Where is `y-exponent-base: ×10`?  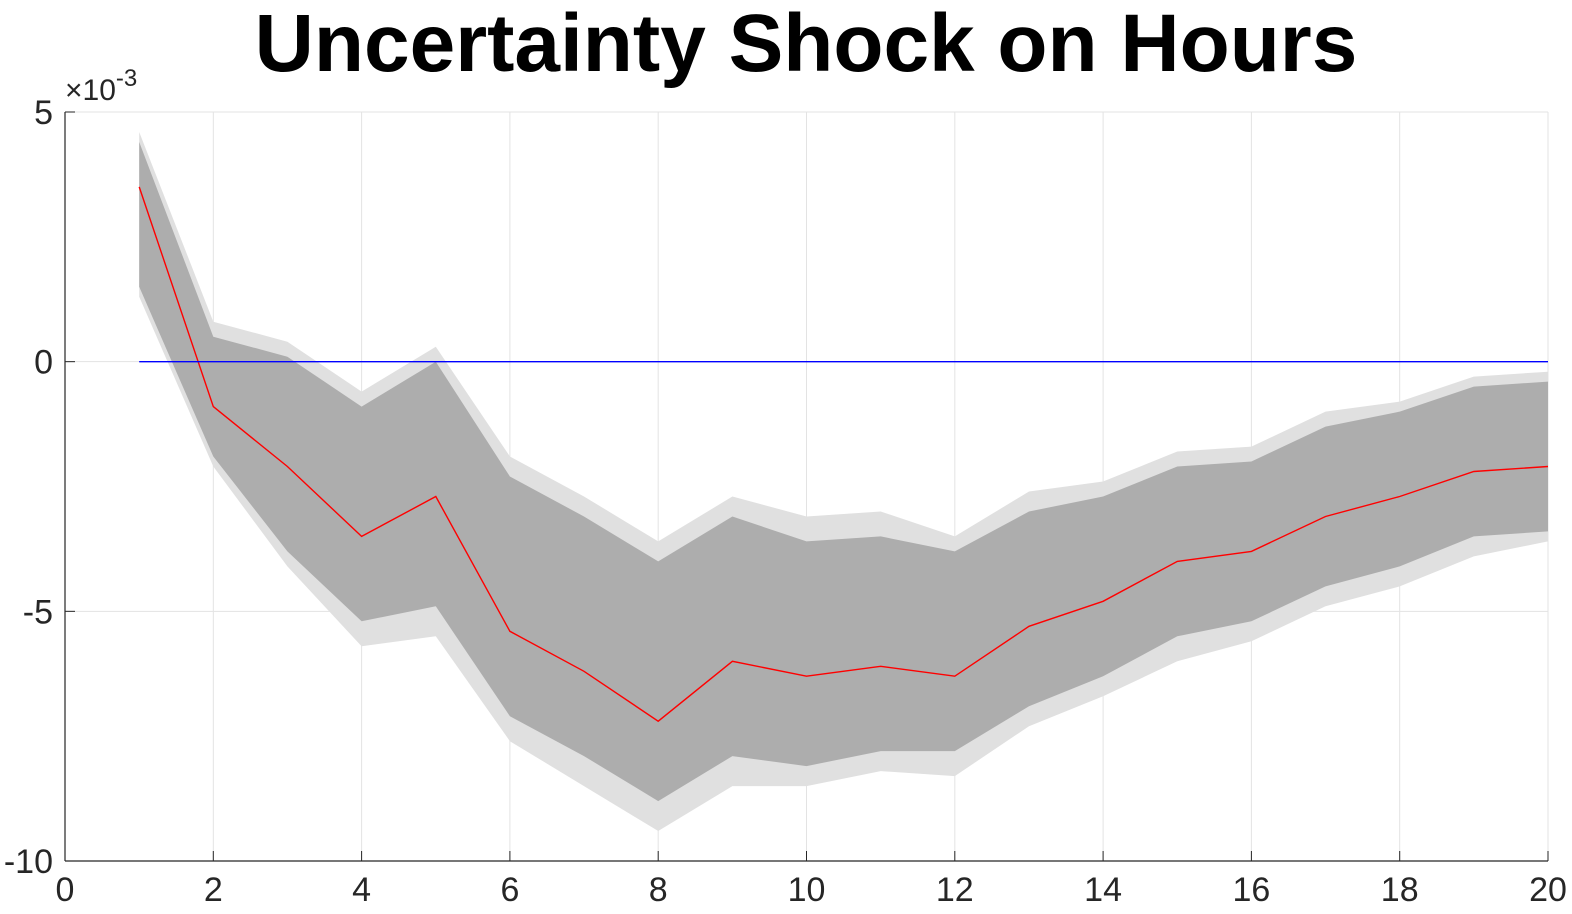 y-exponent-base: ×10 is located at coordinates (90, 90).